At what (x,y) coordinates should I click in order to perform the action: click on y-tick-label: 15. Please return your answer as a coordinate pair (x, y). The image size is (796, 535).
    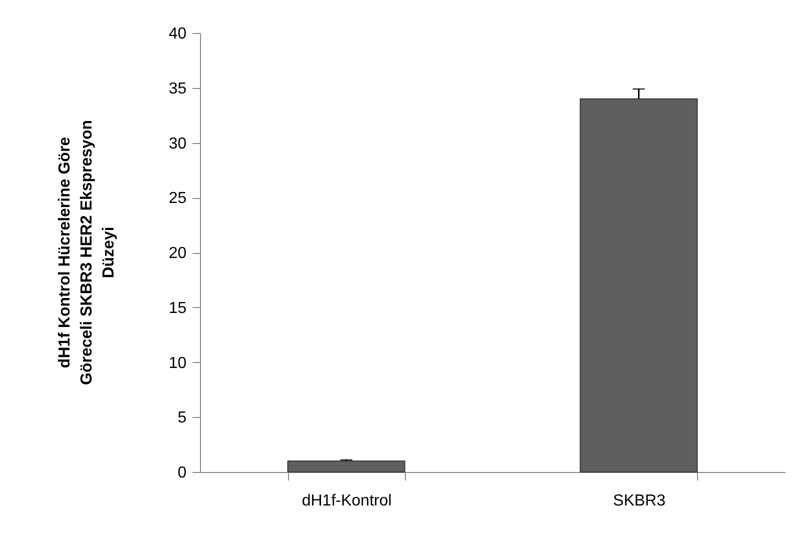
    Looking at the image, I should click on (177, 308).